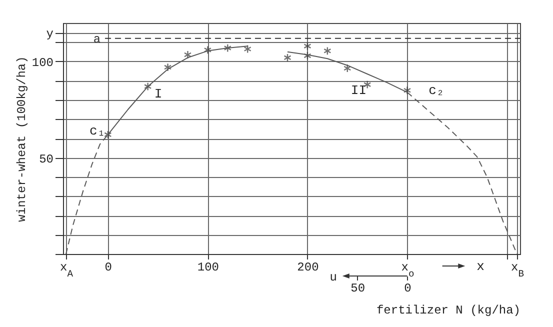 Image resolution: width=553 pixels, height=327 pixels. I want to click on y-tick-label: y, so click(50, 34).